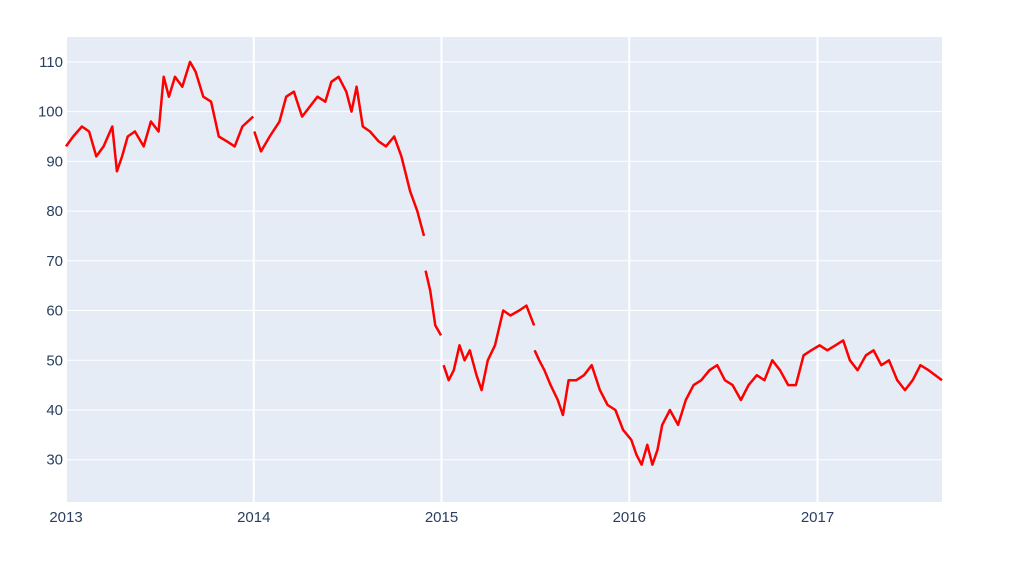 This screenshot has width=1015, height=562. I want to click on y-tick-label: 80, so click(54, 211).